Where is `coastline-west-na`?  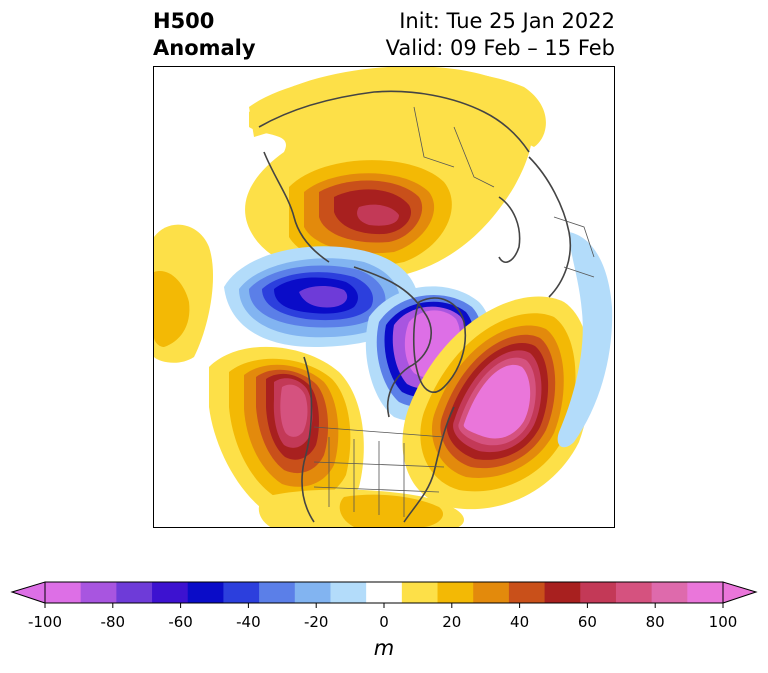 coastline-west-na is located at coordinates (308, 439).